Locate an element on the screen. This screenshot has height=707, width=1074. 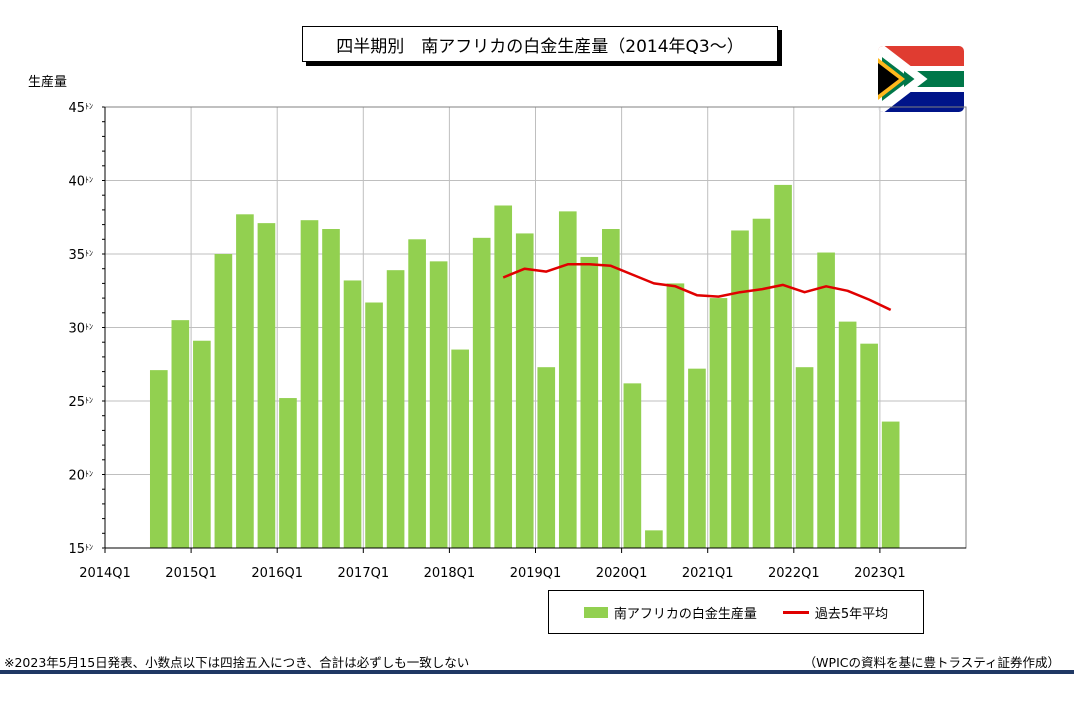
bar-2020Q2 is located at coordinates (654, 539).